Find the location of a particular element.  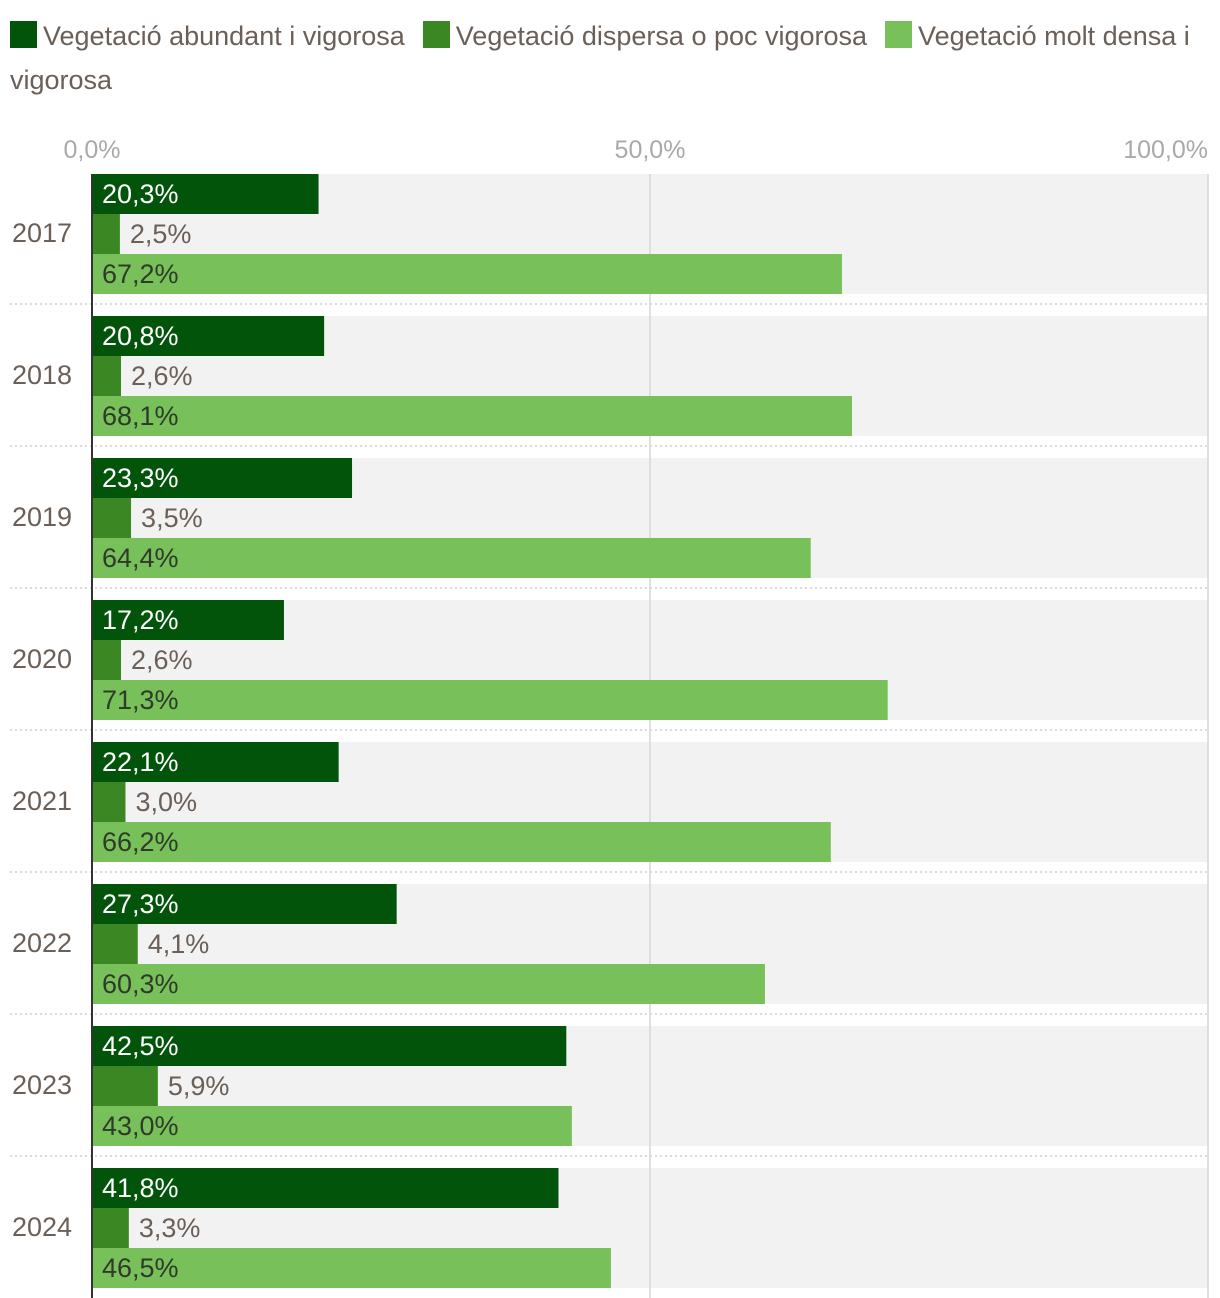

y-category-label: 2021 is located at coordinates (42, 801).